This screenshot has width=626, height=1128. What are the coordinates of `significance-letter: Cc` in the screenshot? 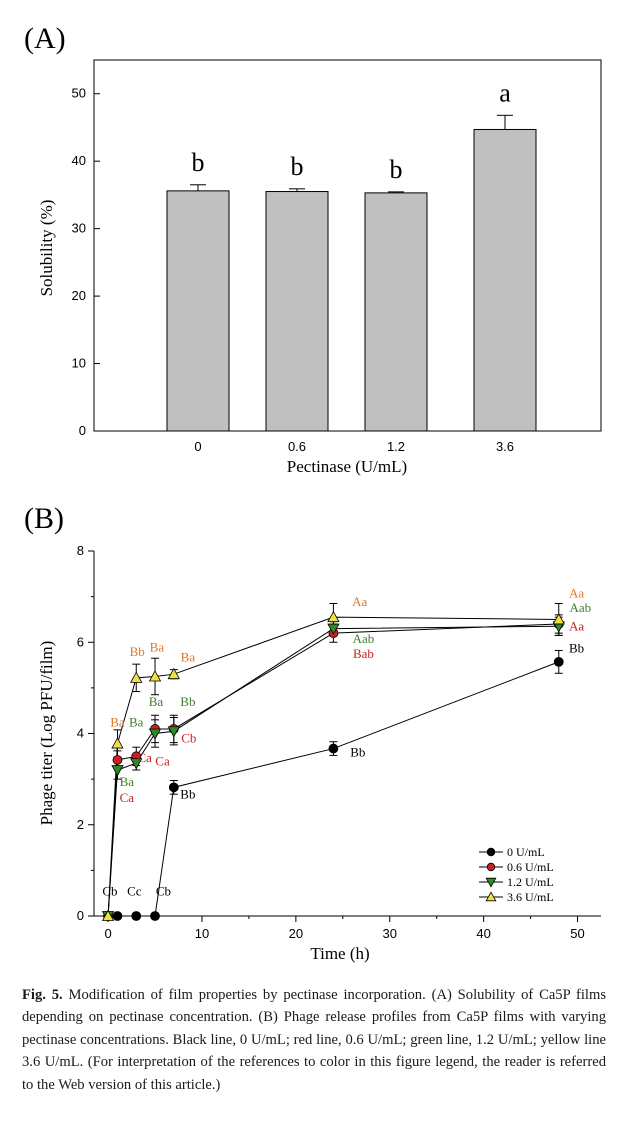 It's located at (134, 890).